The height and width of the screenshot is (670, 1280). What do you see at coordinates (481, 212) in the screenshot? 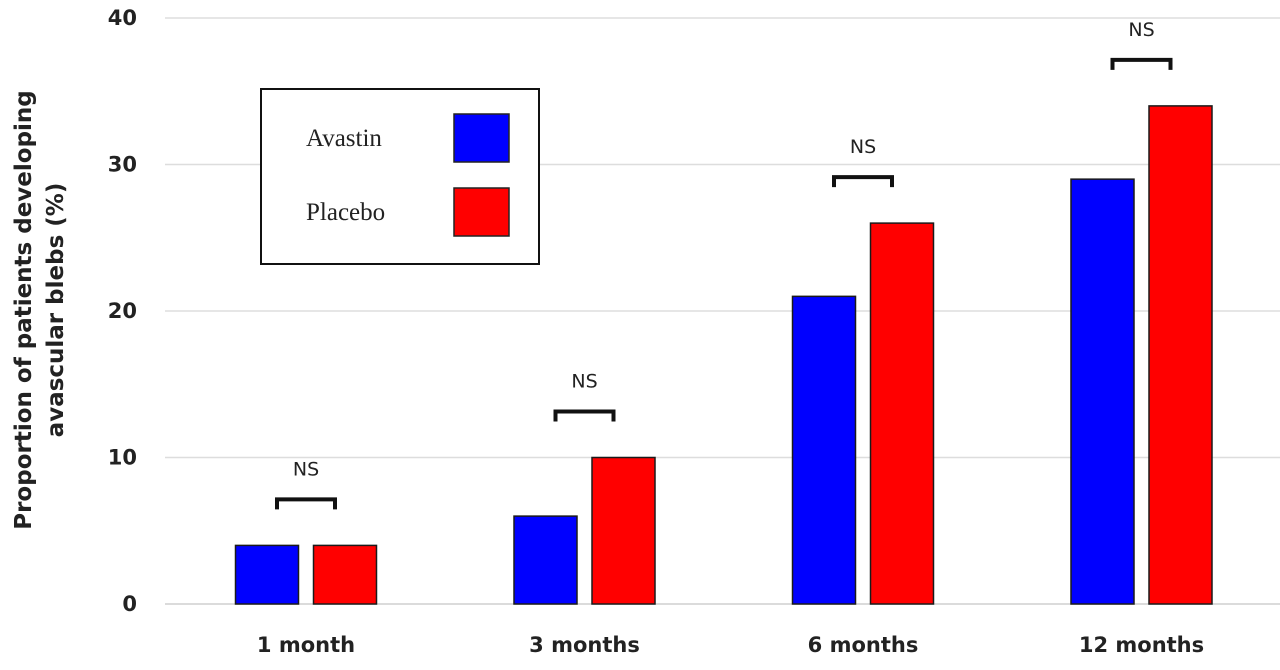
I see `legend-swatch-placebo` at bounding box center [481, 212].